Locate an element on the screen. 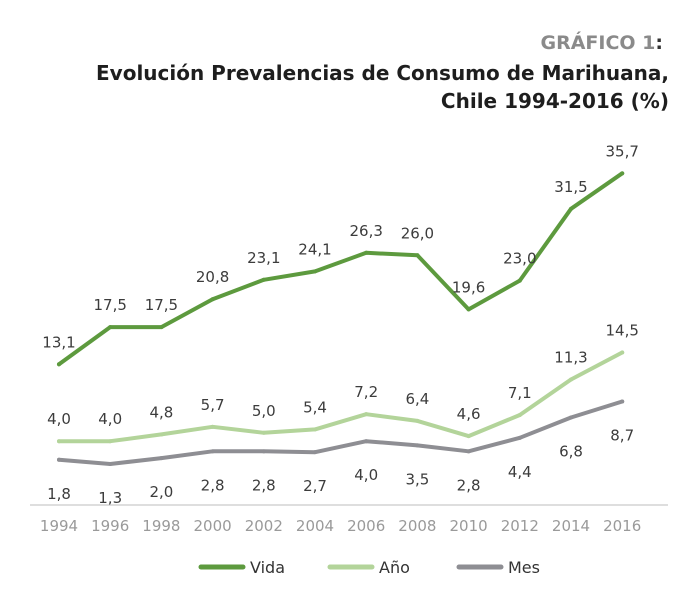 Image resolution: width=697 pixels, height=605 pixels. x-tick-label-1996: 1996 is located at coordinates (110, 526).